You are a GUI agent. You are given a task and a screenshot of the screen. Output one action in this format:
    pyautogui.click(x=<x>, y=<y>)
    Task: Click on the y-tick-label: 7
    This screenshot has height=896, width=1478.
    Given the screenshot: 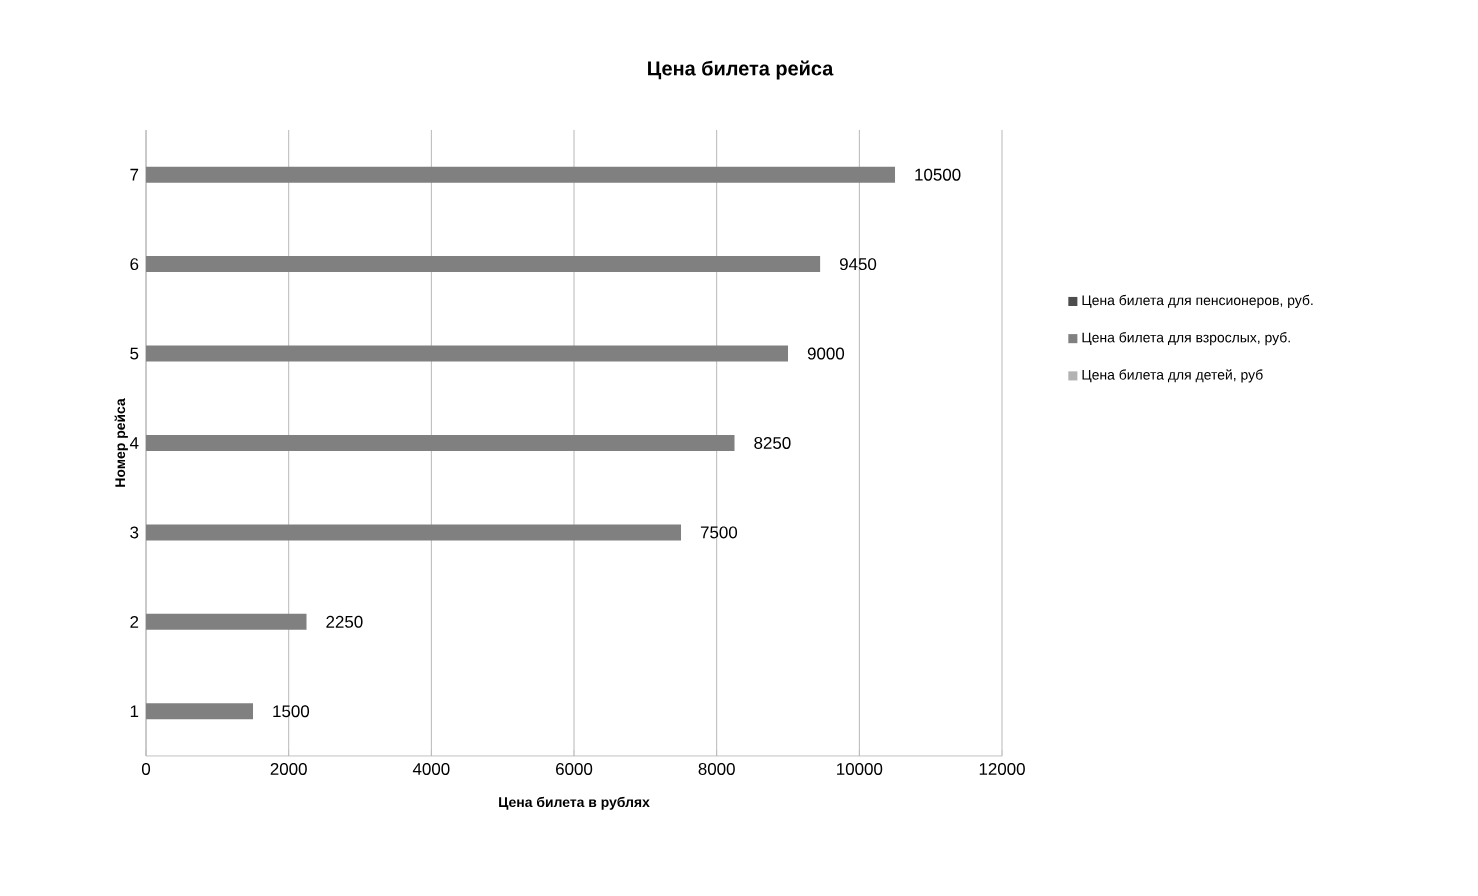 What is the action you would take?
    pyautogui.click(x=134, y=174)
    